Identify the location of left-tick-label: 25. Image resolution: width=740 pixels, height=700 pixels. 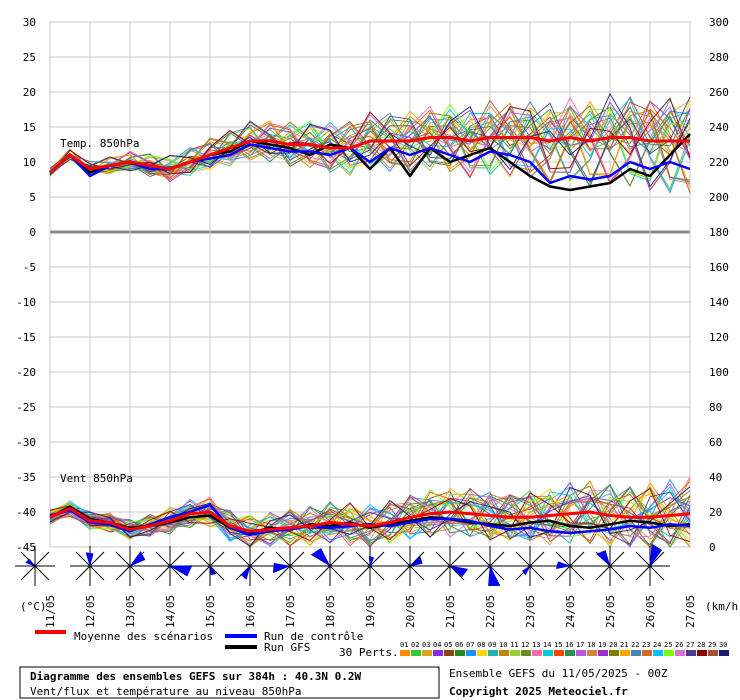
(29, 57).